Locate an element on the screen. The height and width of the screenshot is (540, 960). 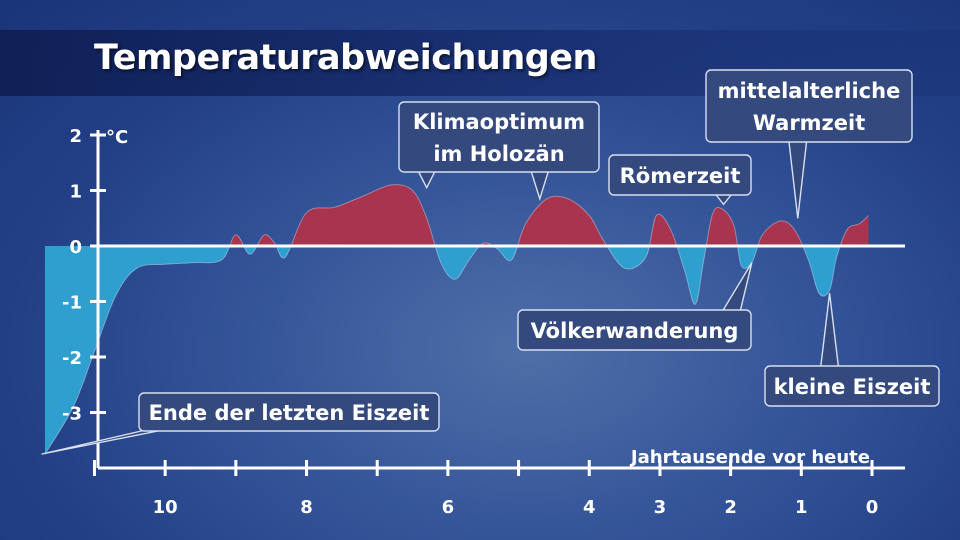
chart-title: Temperaturabweichungen is located at coordinates (345, 58).